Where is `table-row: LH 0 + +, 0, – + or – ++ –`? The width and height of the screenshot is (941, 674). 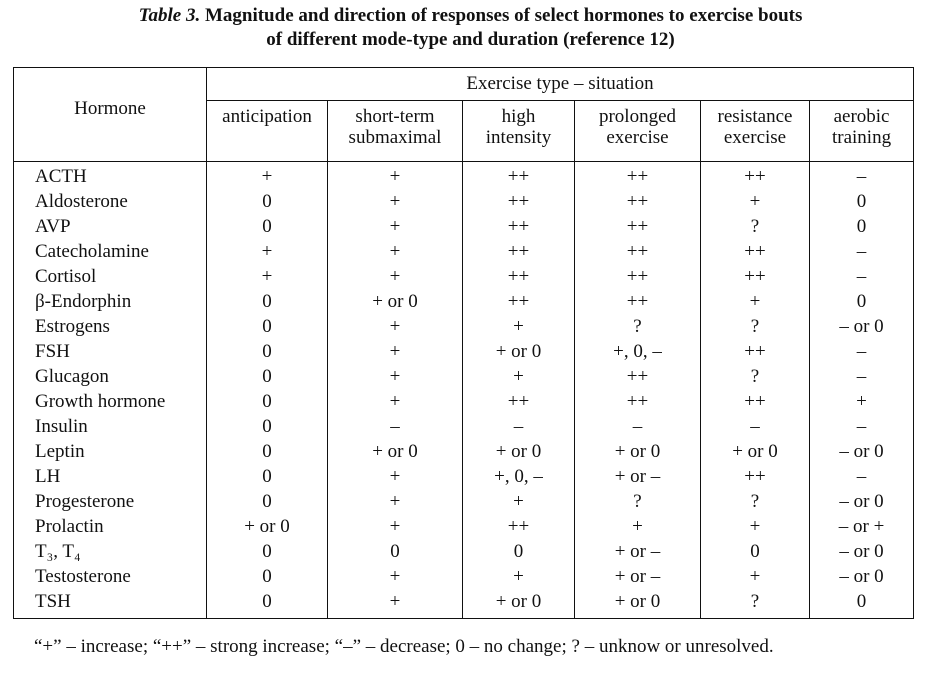
table-row: LH 0 + +, 0, – + or – ++ – is located at coordinates (464, 476).